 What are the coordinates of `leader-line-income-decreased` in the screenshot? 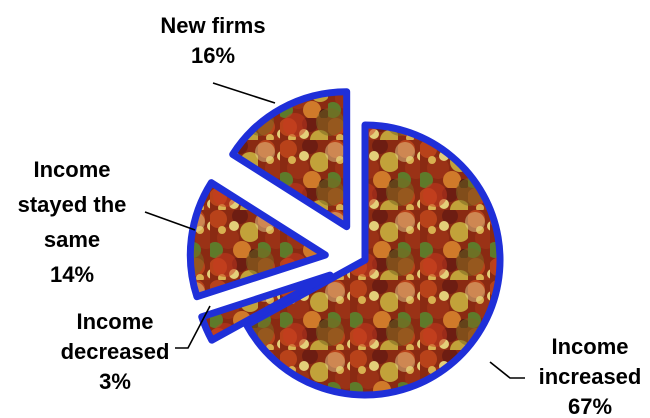 It's located at (193, 327).